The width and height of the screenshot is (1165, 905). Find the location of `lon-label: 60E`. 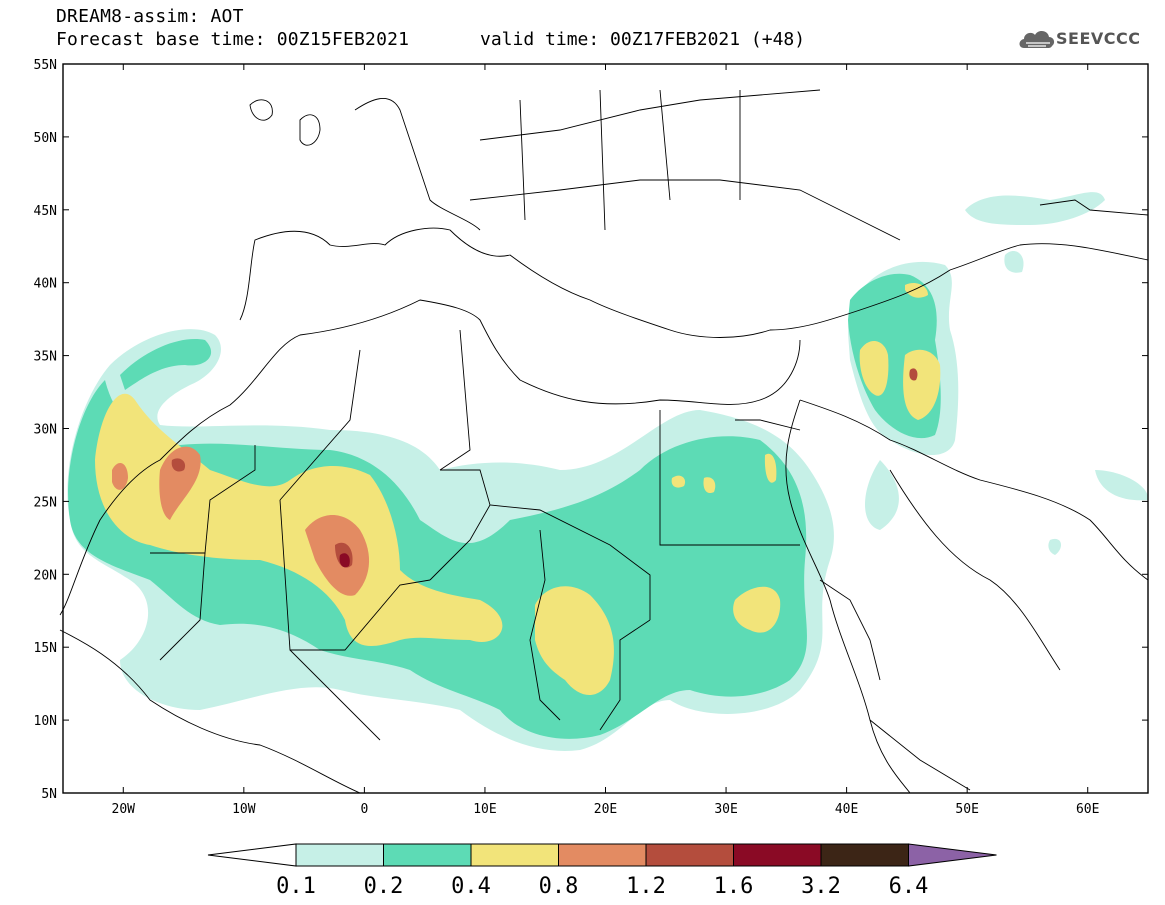

lon-label: 60E is located at coordinates (1087, 809).